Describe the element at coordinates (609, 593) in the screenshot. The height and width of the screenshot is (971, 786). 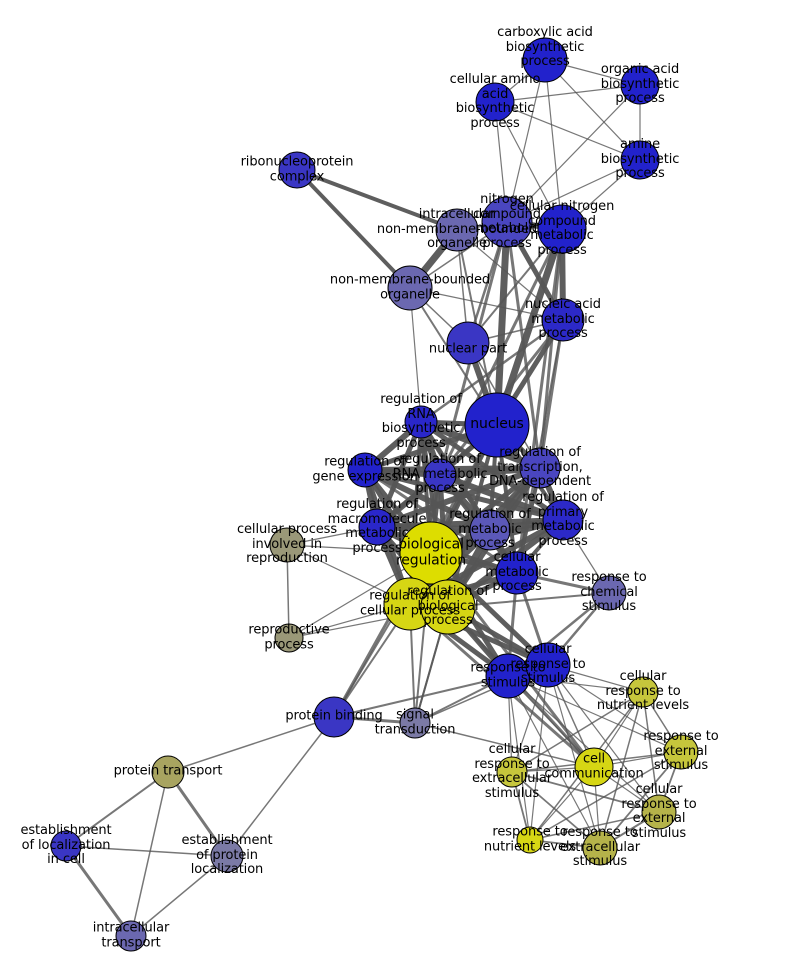
I see `graph-node-response-to-chemical-stimulus` at that location.